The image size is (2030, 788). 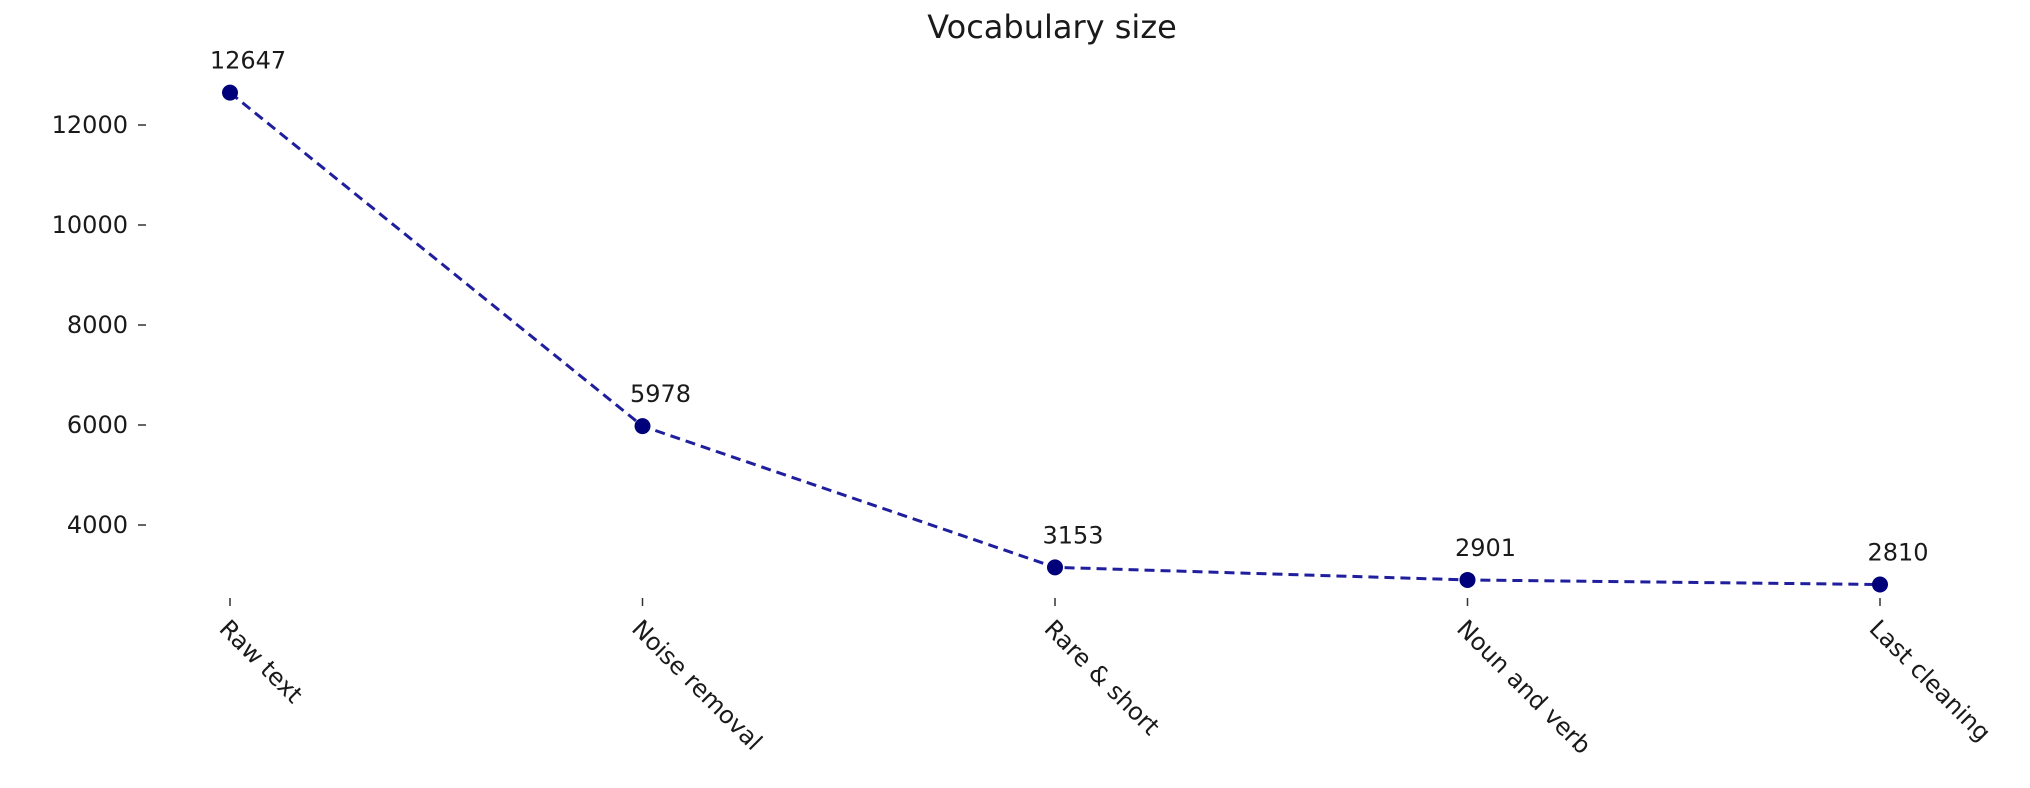 I want to click on x-tick-label: Noun and verb, so click(x=1523, y=686).